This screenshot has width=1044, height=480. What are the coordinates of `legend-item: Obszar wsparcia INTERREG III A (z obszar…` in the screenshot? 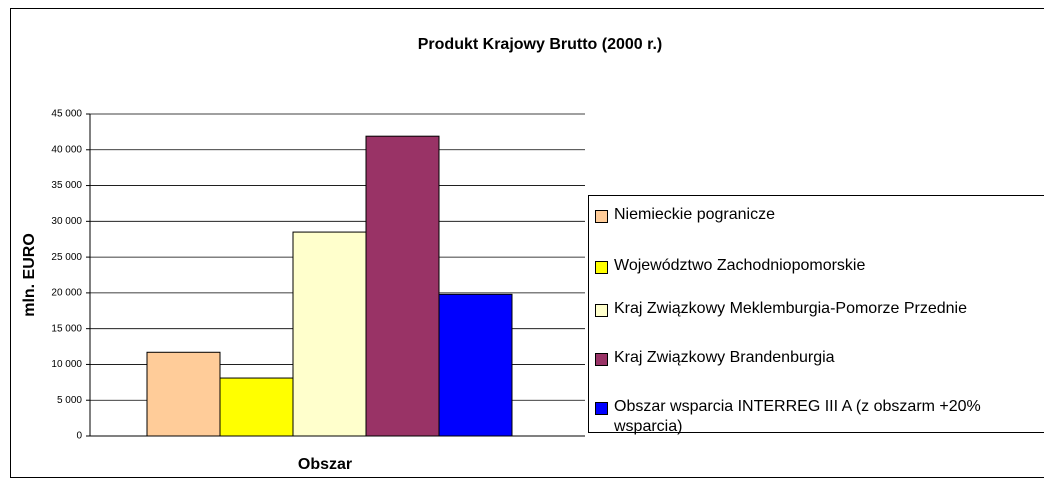 It's located at (819, 417).